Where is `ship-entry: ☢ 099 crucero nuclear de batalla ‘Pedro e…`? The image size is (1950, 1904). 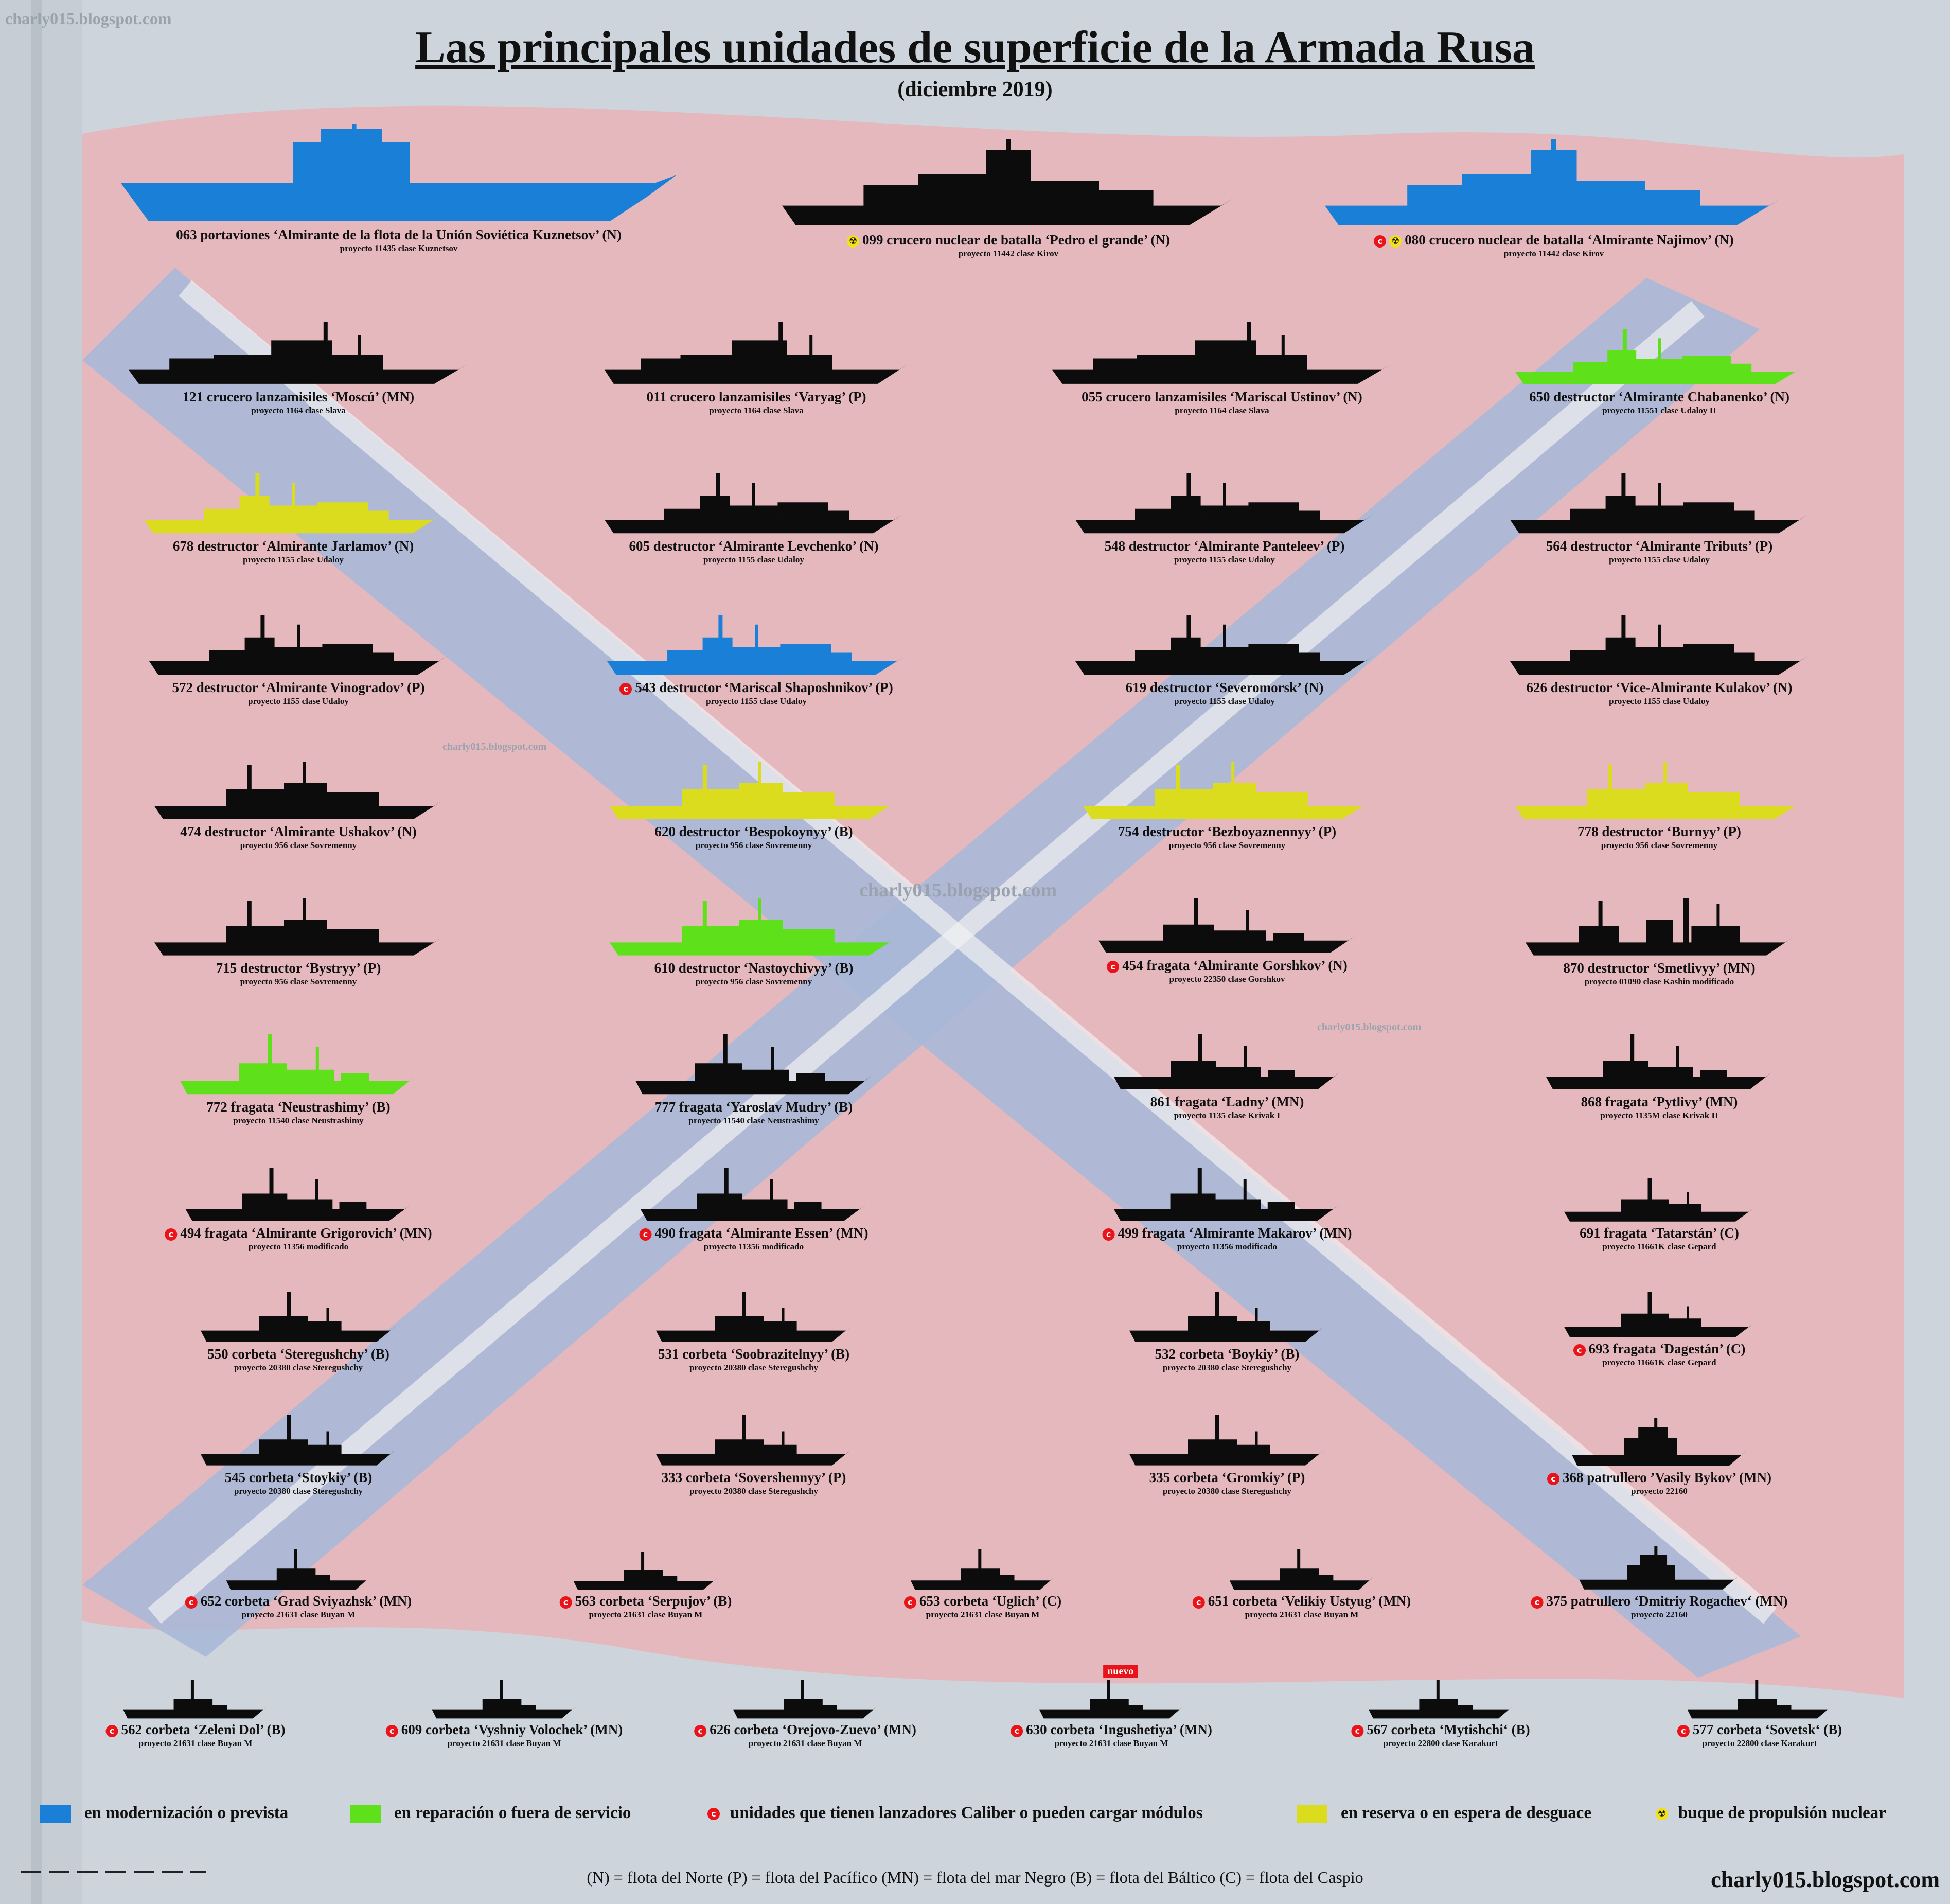 ship-entry: ☢ 099 crucero nuclear de batalla ‘Pedro e… is located at coordinates (1009, 199).